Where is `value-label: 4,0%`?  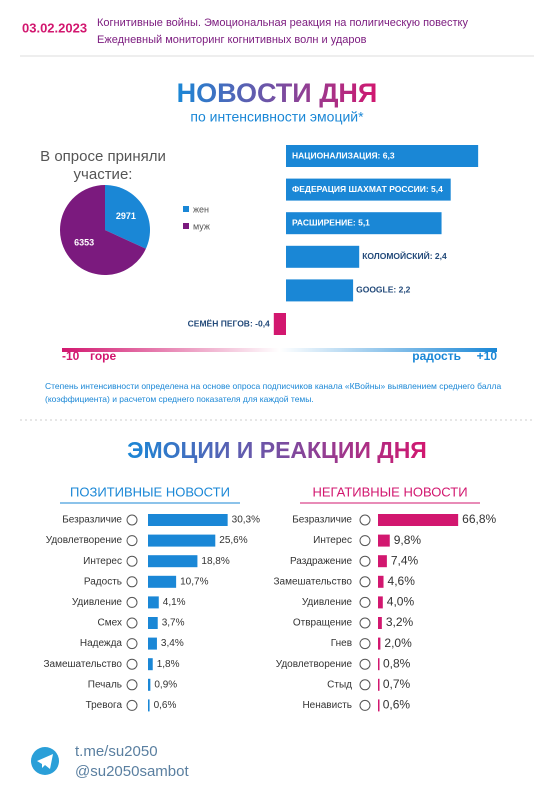
value-label: 4,0% is located at coordinates (401, 602).